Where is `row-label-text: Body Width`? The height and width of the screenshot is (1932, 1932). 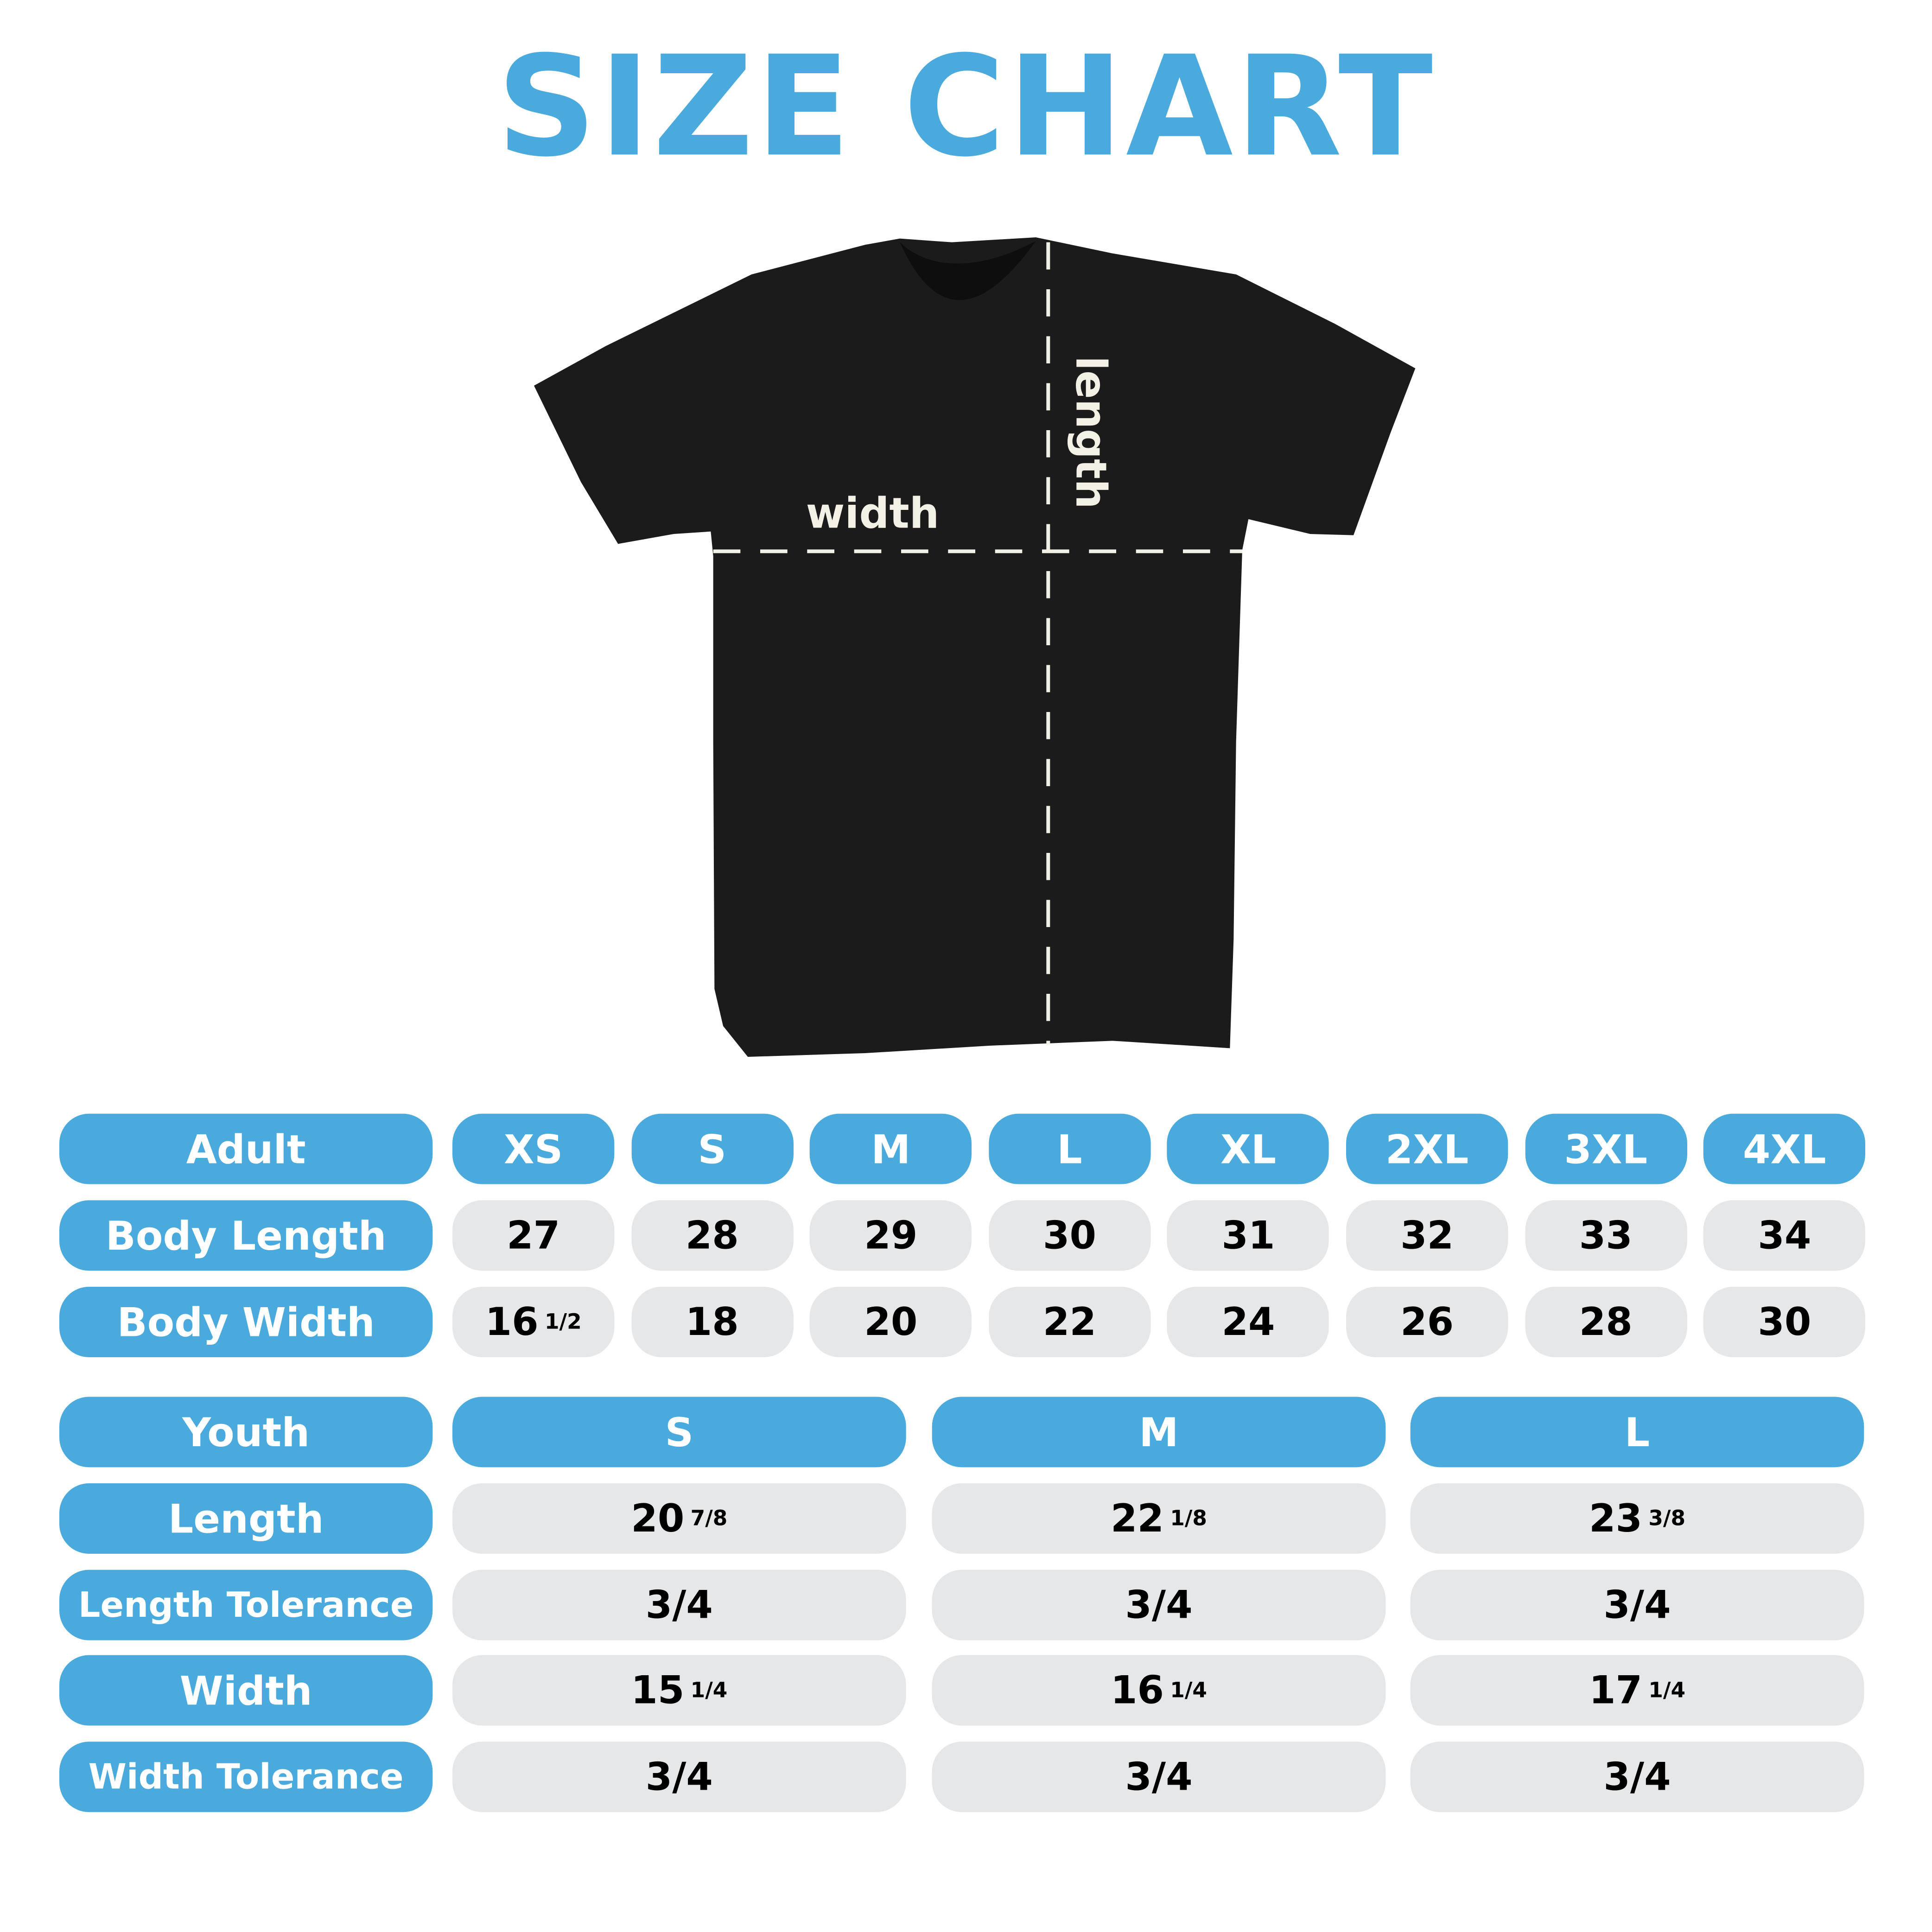
row-label-text: Body Width is located at coordinates (246, 1322).